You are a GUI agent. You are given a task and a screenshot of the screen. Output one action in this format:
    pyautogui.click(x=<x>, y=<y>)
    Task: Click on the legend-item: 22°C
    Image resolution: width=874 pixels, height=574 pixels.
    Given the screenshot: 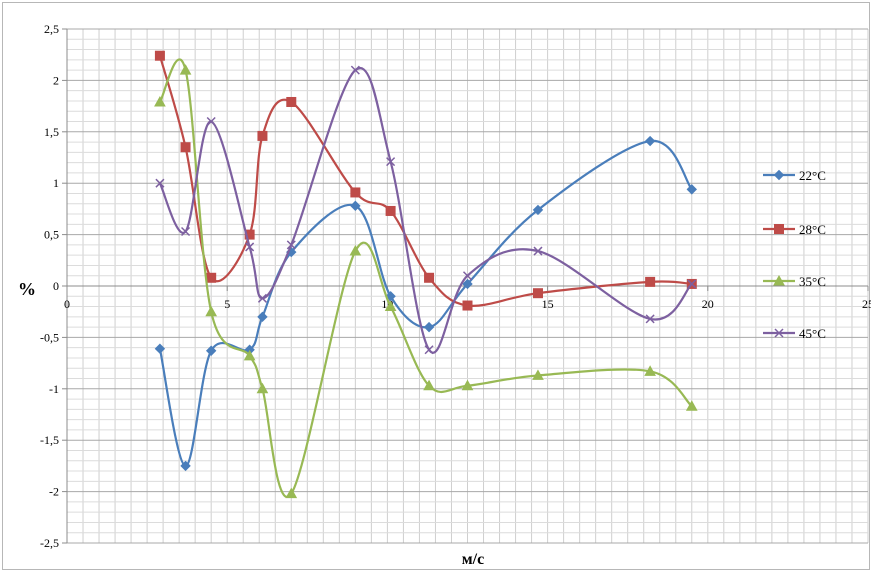 What is the action you would take?
    pyautogui.click(x=794, y=175)
    